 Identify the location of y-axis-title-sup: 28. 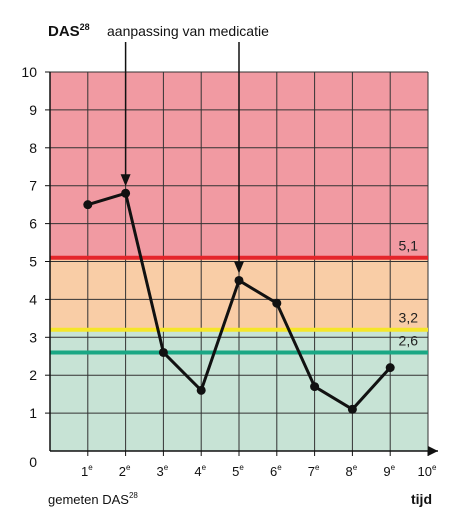
(85, 27).